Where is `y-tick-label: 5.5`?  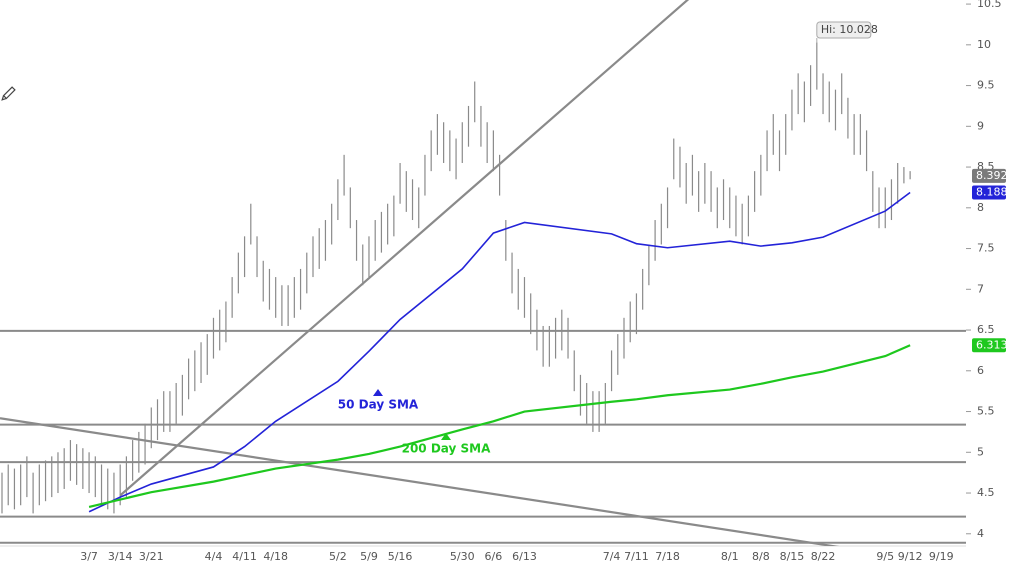
y-tick-label: 5.5 is located at coordinates (986, 411).